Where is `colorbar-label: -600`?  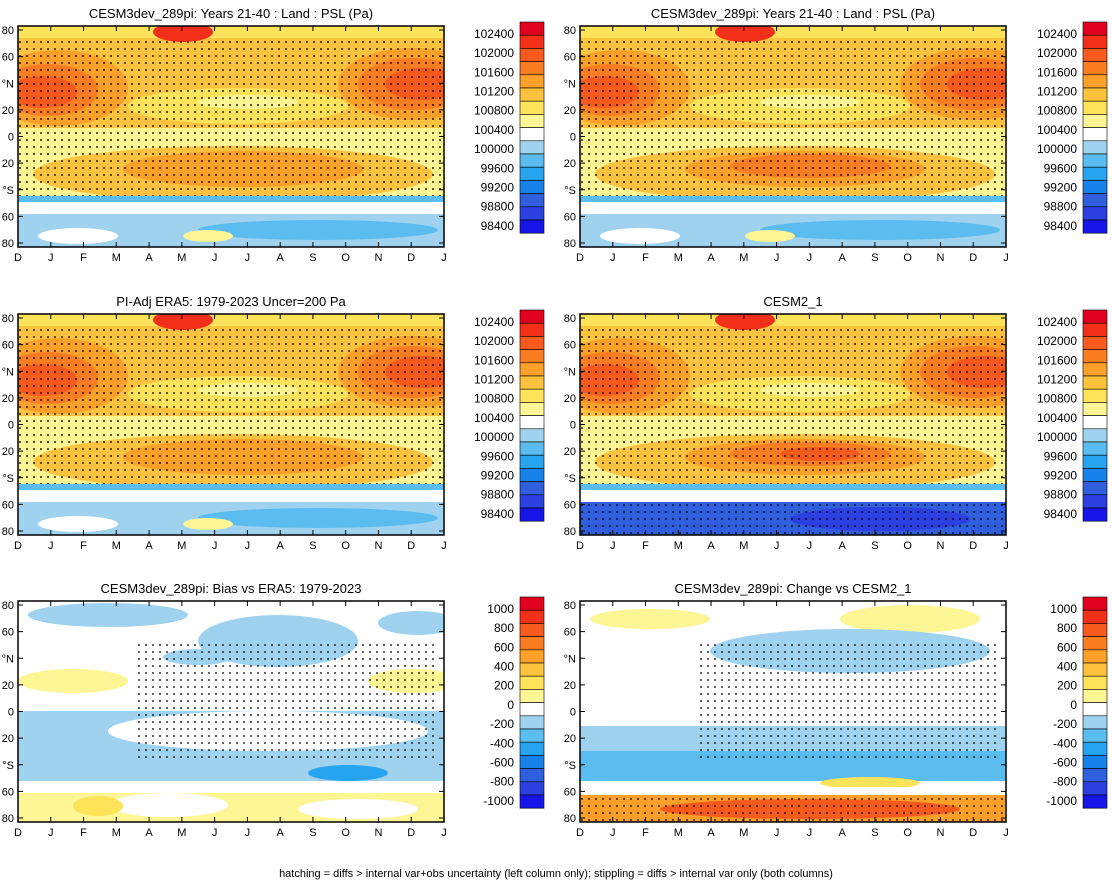
colorbar-label: -600 is located at coordinates (502, 762).